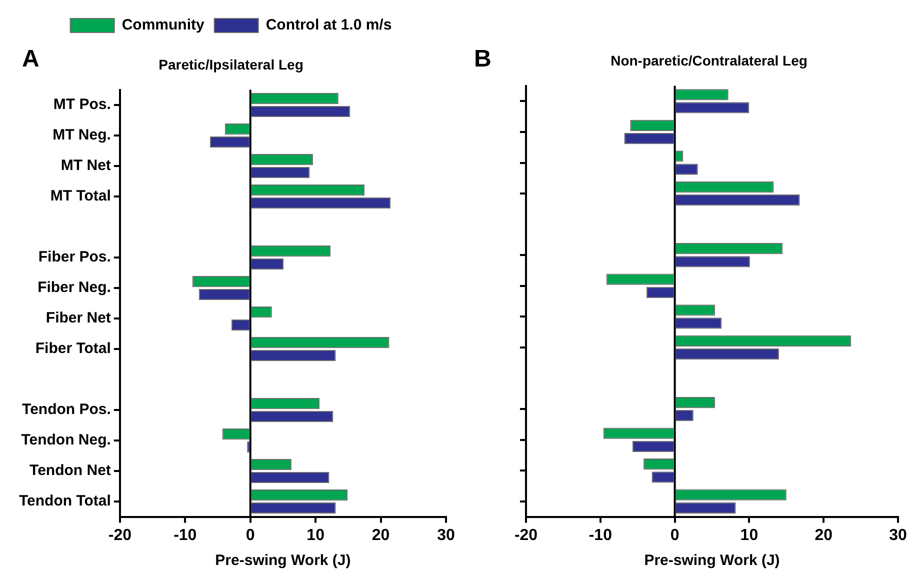  Describe the element at coordinates (31, 59) in the screenshot. I see `text: A` at that location.